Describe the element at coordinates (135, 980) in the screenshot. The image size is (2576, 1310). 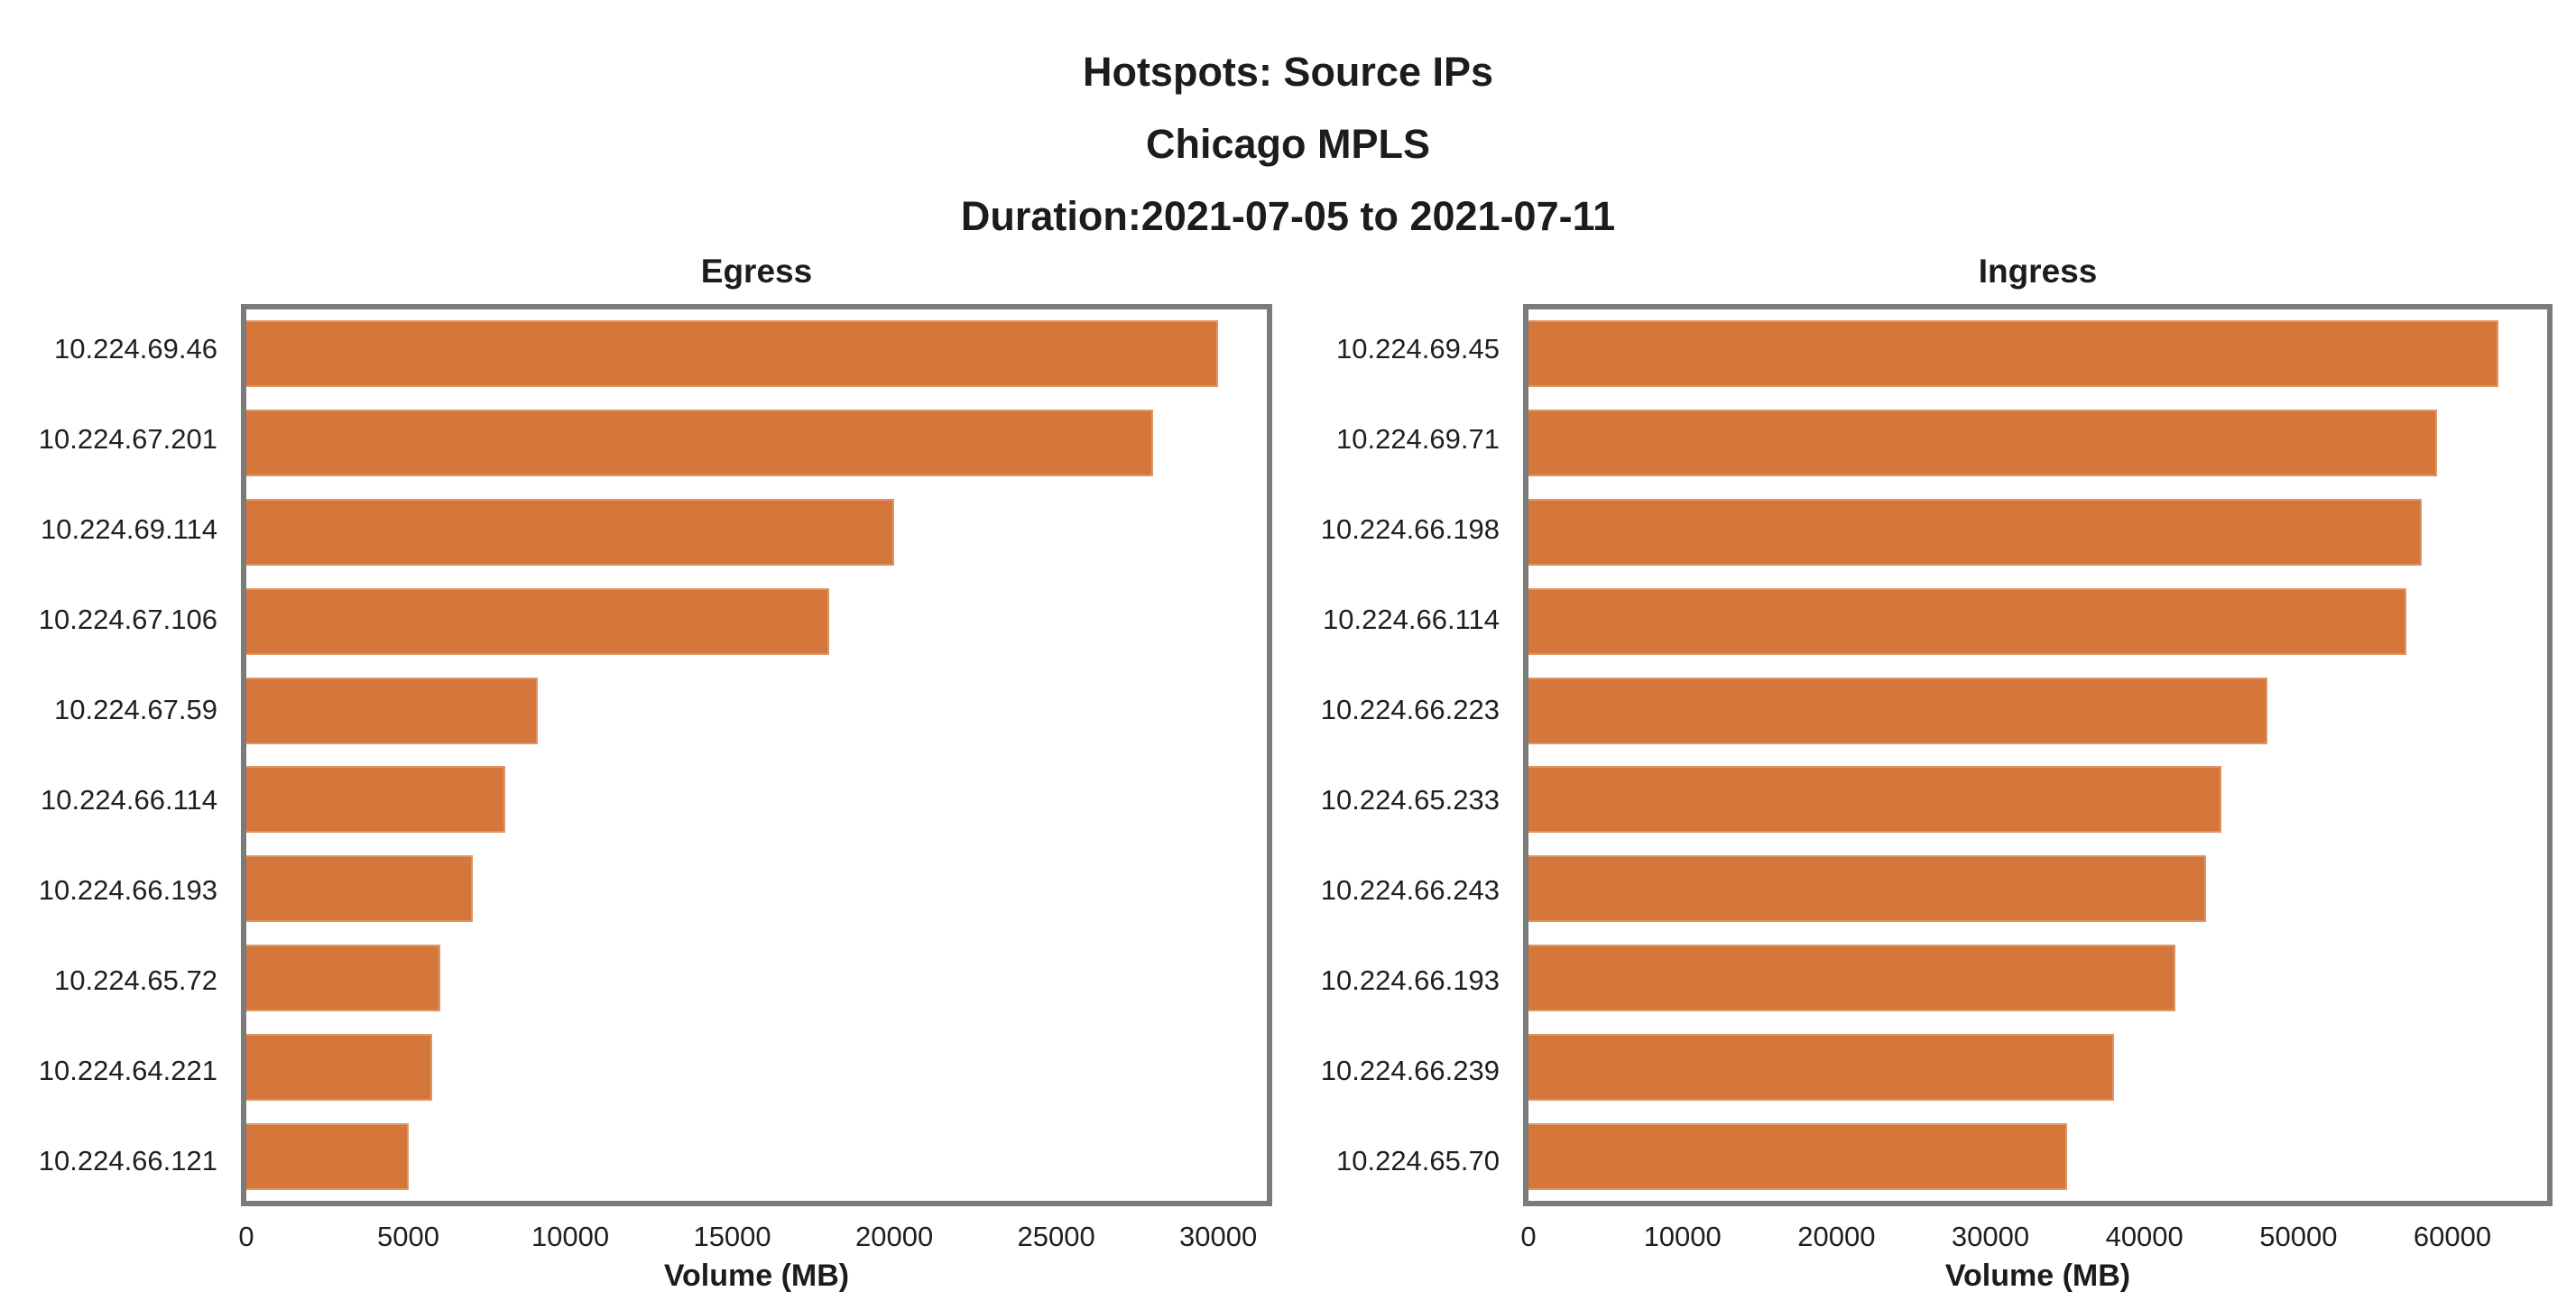
I see `y-tick-label: 10.224.65.72` at that location.